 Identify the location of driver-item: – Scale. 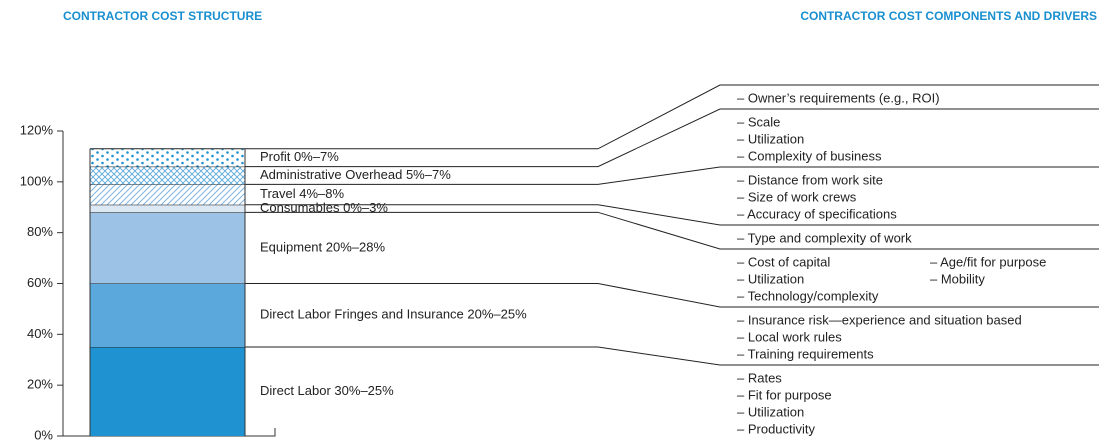
(758, 121).